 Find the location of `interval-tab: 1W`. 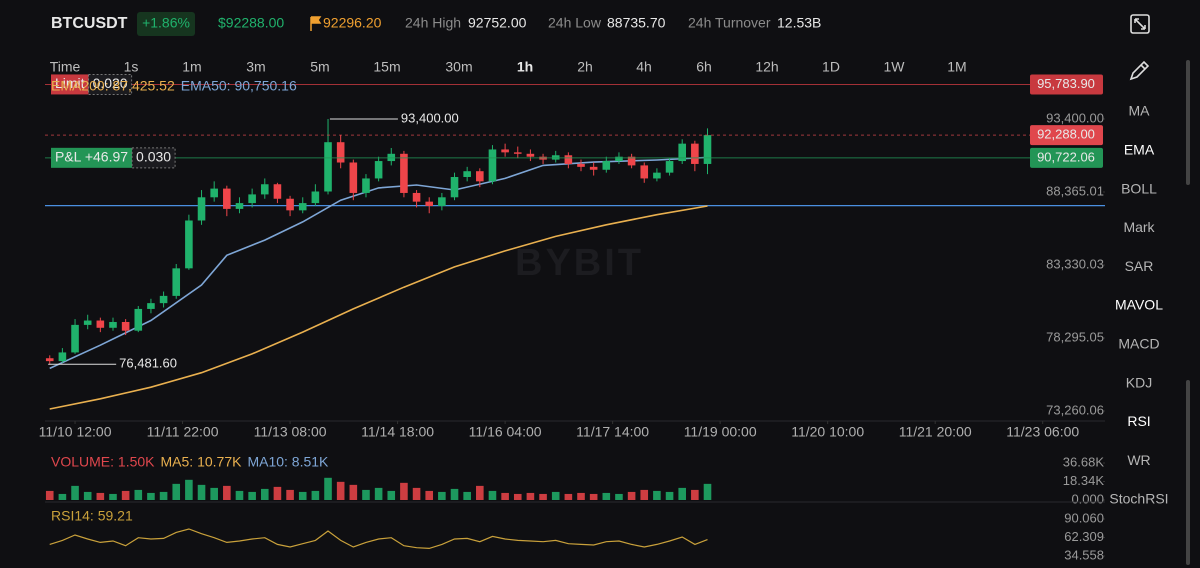

interval-tab: 1W is located at coordinates (895, 67).